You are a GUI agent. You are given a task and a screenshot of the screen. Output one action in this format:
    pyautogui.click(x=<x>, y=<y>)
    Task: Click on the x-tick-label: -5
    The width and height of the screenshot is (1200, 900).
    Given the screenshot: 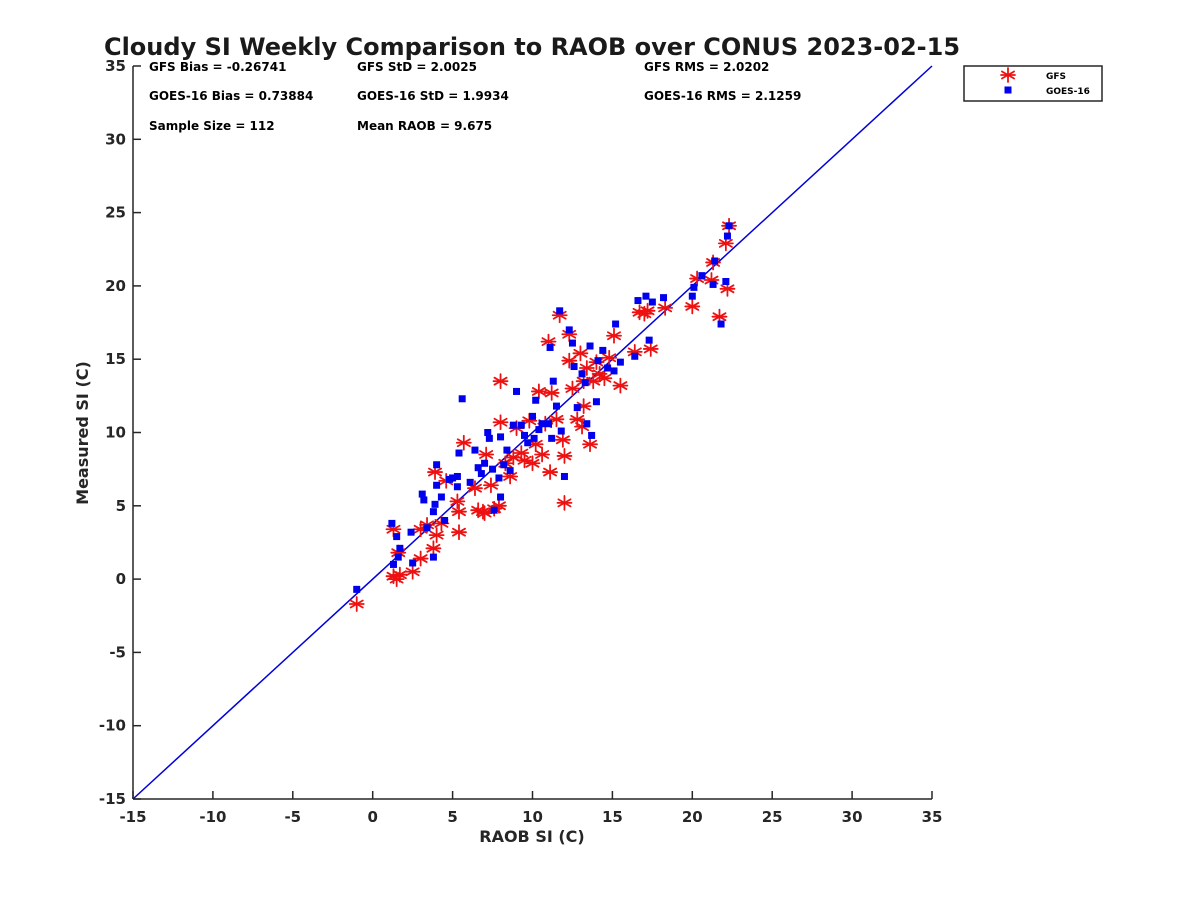 What is the action you would take?
    pyautogui.click(x=292, y=817)
    